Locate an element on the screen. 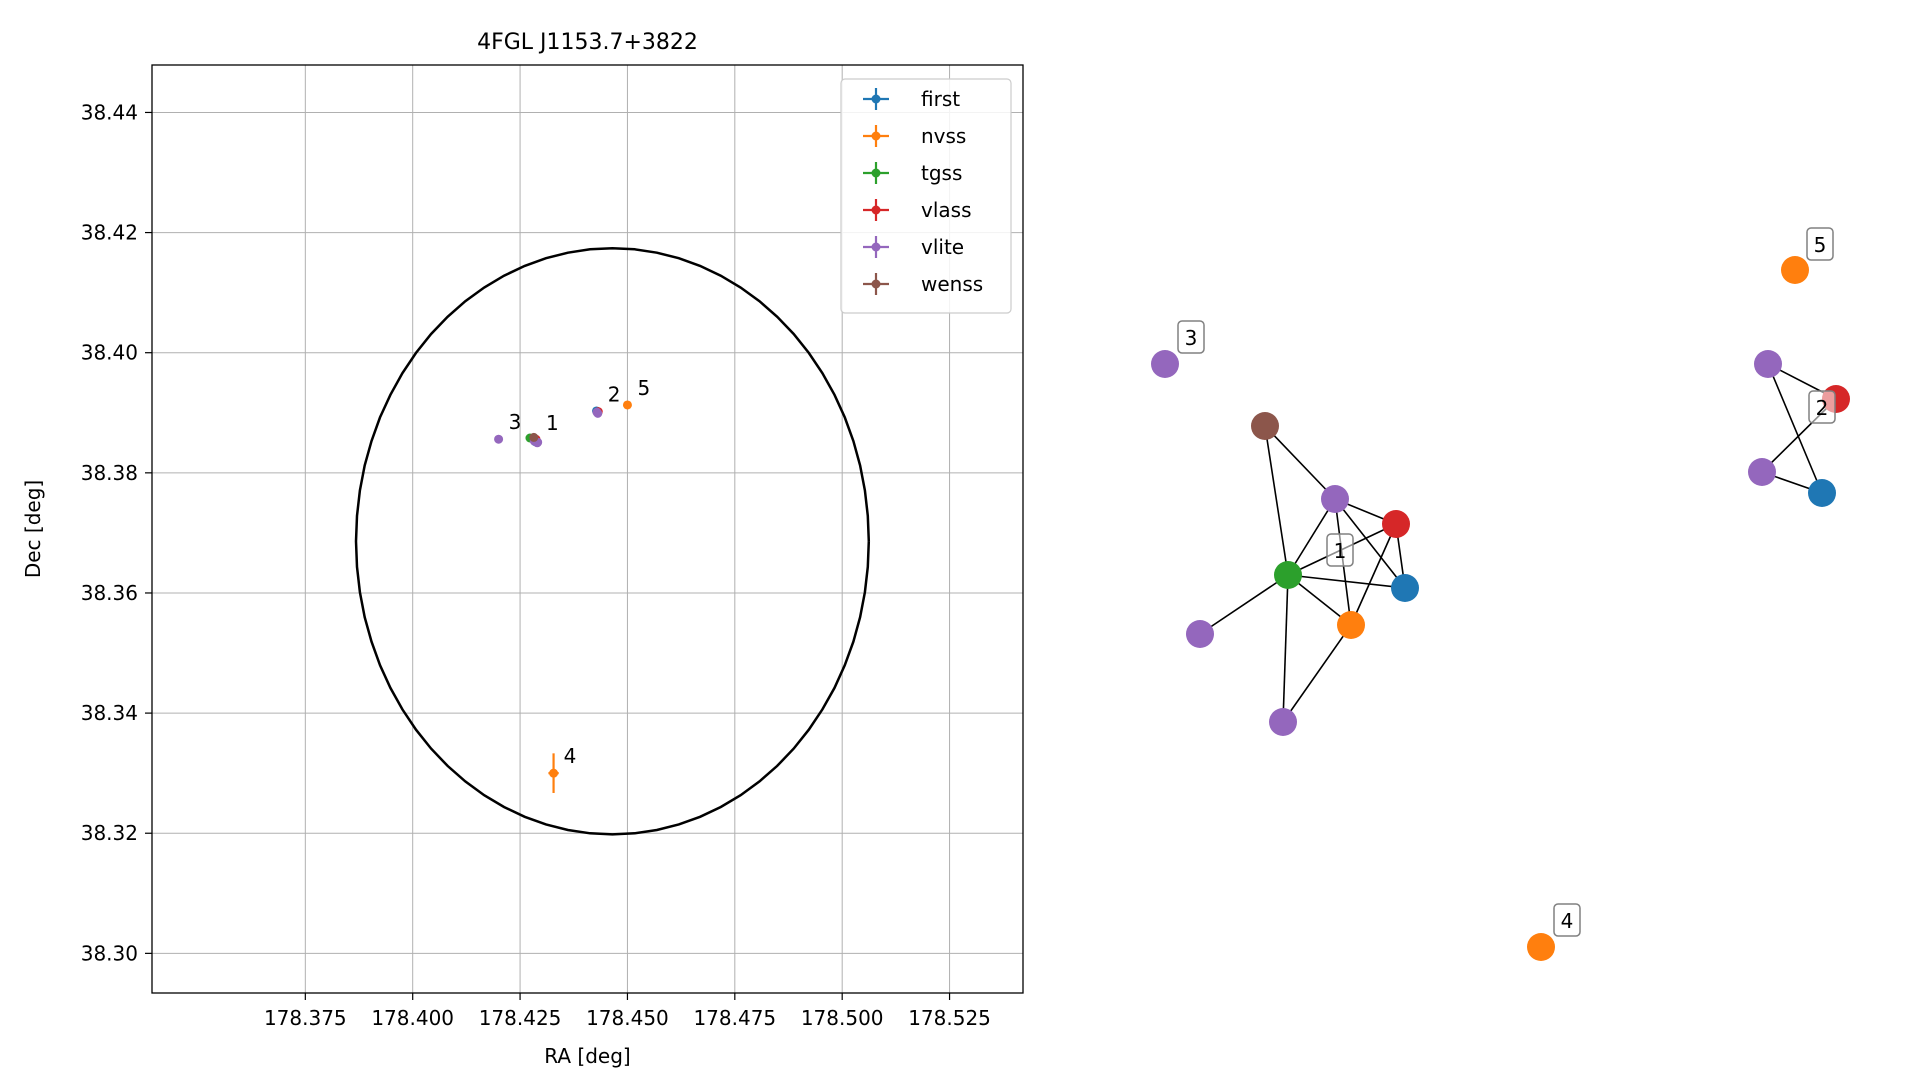 This screenshot has height=1080, width=1919. legend: first nvss tgss vlass vlite wenss is located at coordinates (926, 196).